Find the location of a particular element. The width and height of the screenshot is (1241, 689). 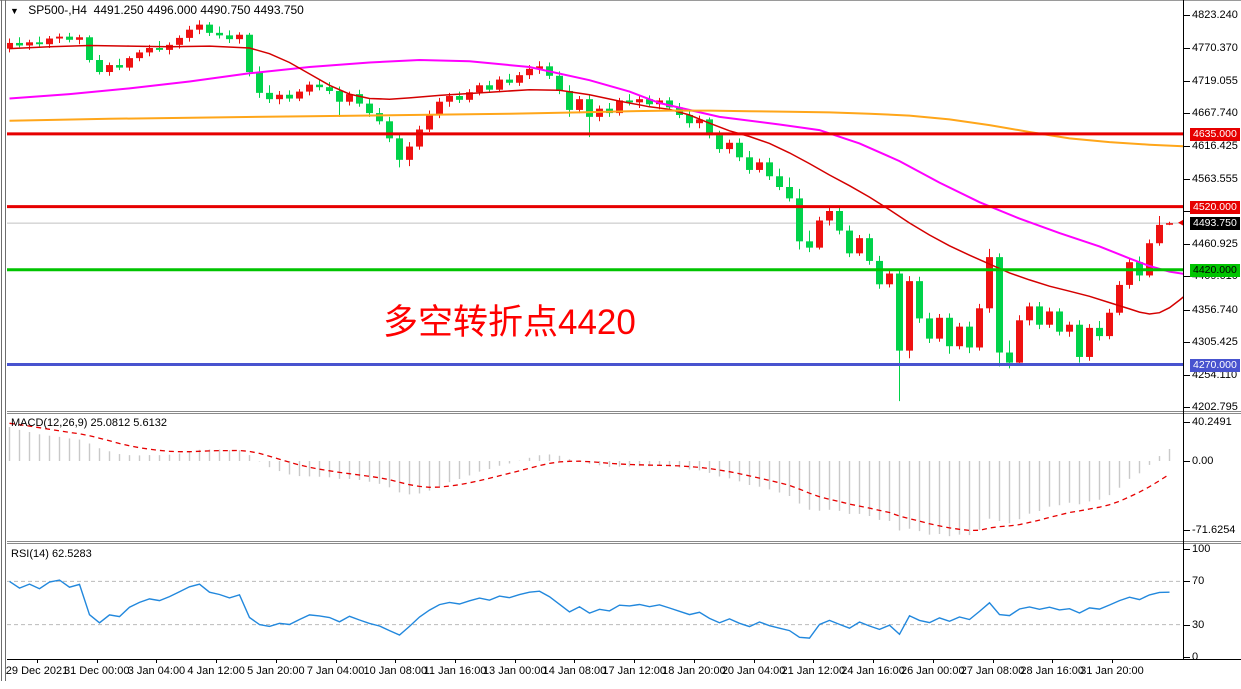

macd-signal-line is located at coordinates (589, 477).